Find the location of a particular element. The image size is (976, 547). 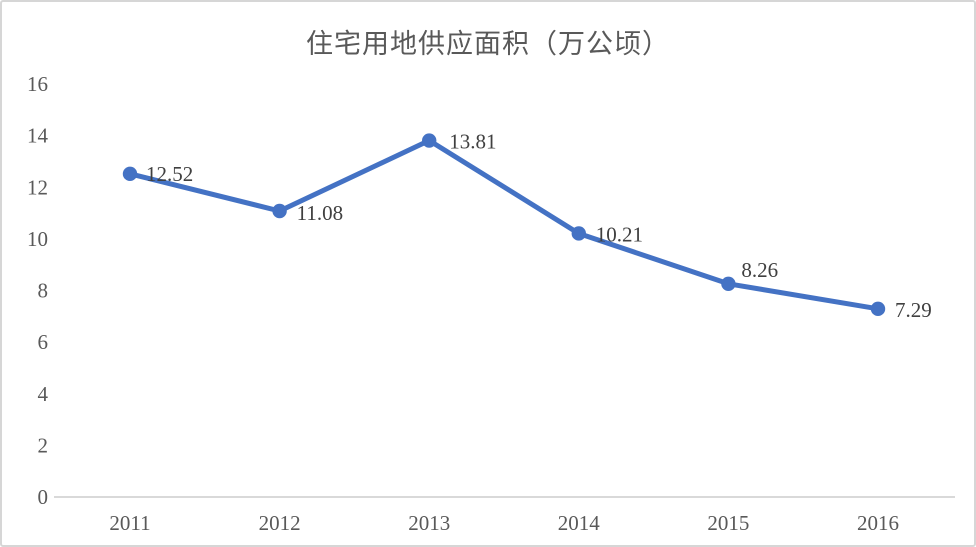

x-axis-tick-label-2012: 2012 is located at coordinates (280, 523).